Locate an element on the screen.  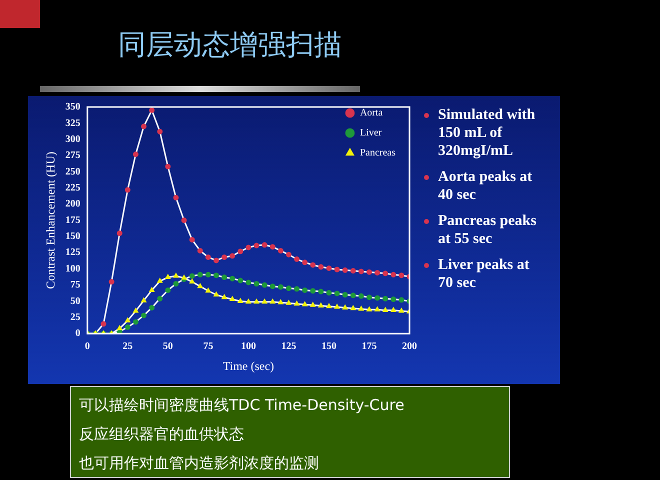
y-tick-label: 250 is located at coordinates (72, 172).